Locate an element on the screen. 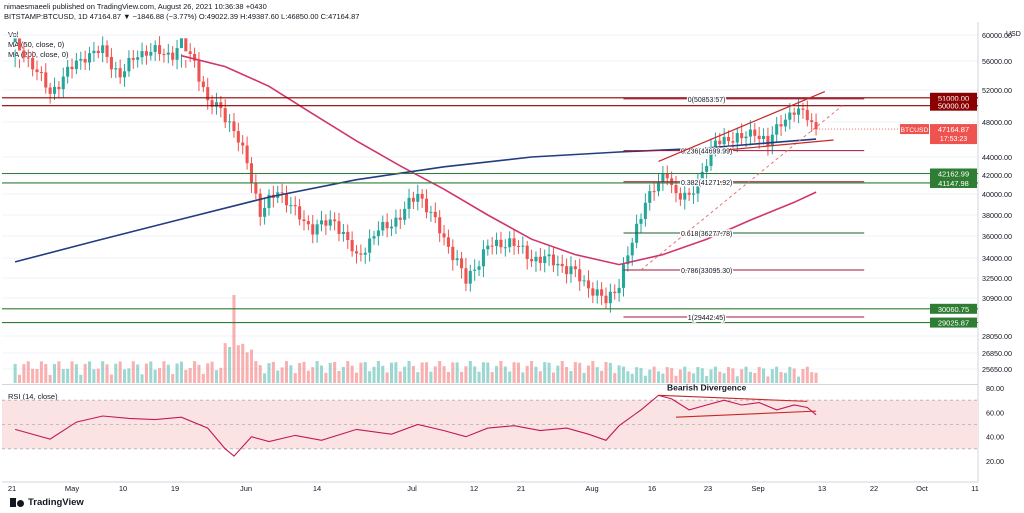 This screenshot has height=513, width=1024. time-tick-label: Sep is located at coordinates (757, 488).